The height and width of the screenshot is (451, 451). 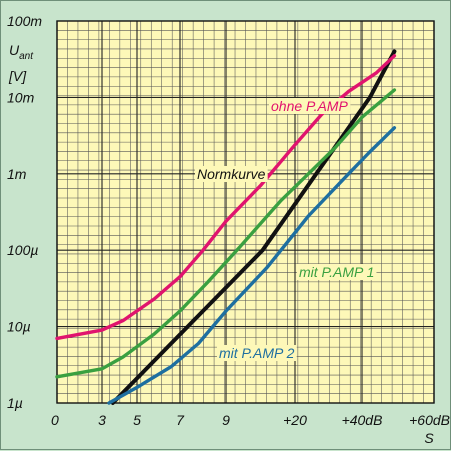 I want to click on x-tick-label: +40dB, so click(x=362, y=420).